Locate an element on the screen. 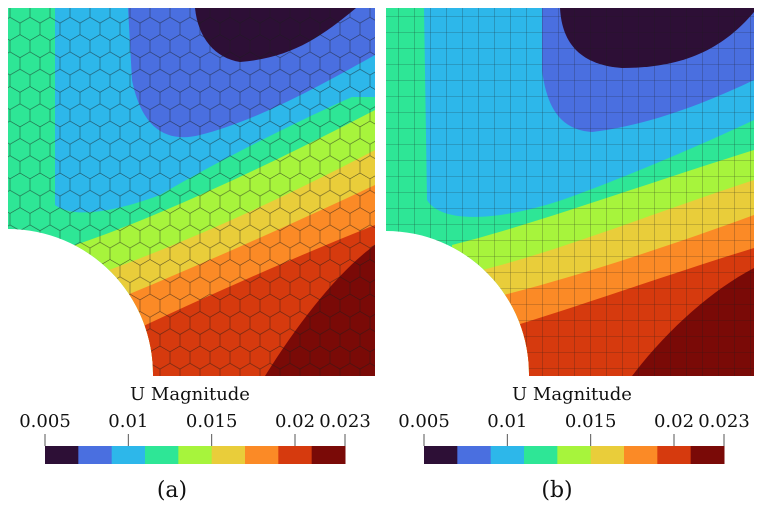 The height and width of the screenshot is (507, 762). legend-title-a: U Magnitude is located at coordinates (190, 394).